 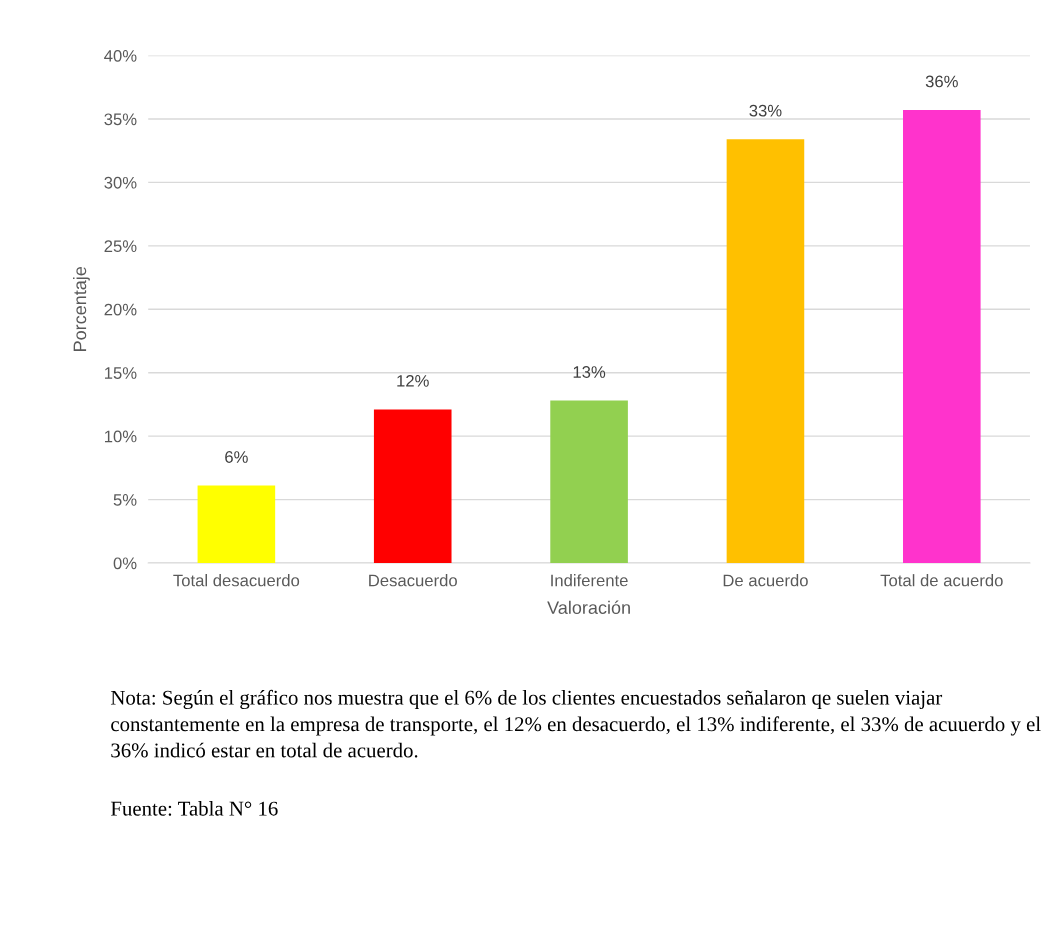 I want to click on y-tick-label: 35%, so click(x=120, y=119).